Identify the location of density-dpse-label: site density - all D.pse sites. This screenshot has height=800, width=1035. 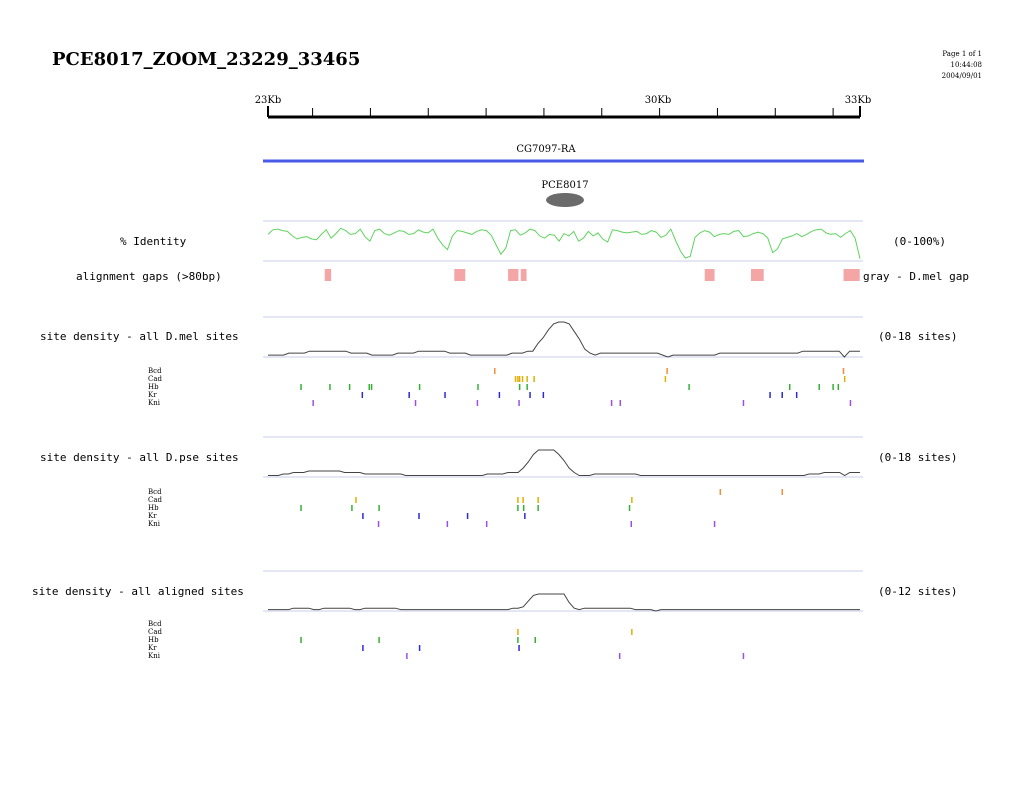
(139, 457).